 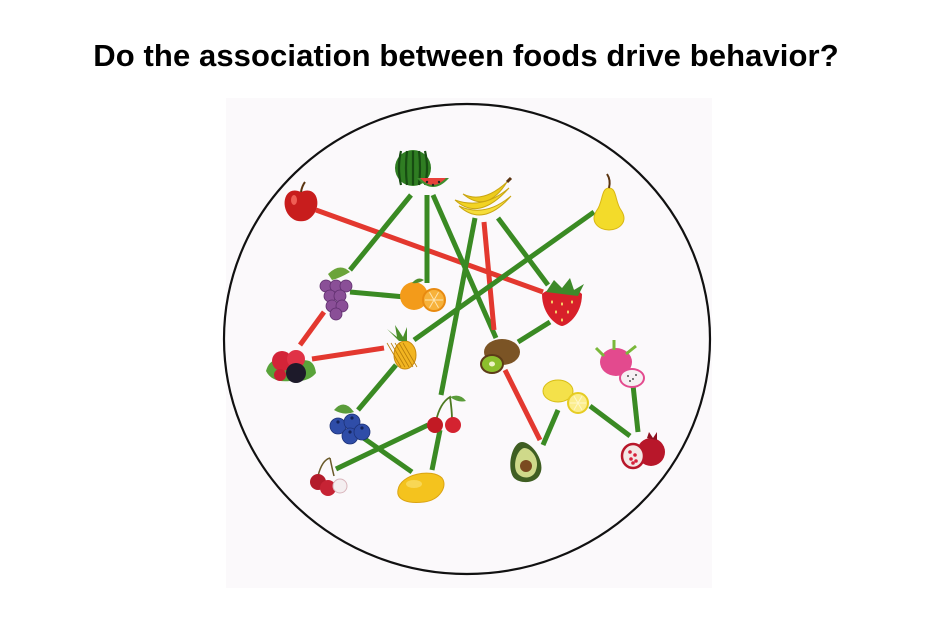 What do you see at coordinates (642, 451) in the screenshot?
I see `pomegranate-icon` at bounding box center [642, 451].